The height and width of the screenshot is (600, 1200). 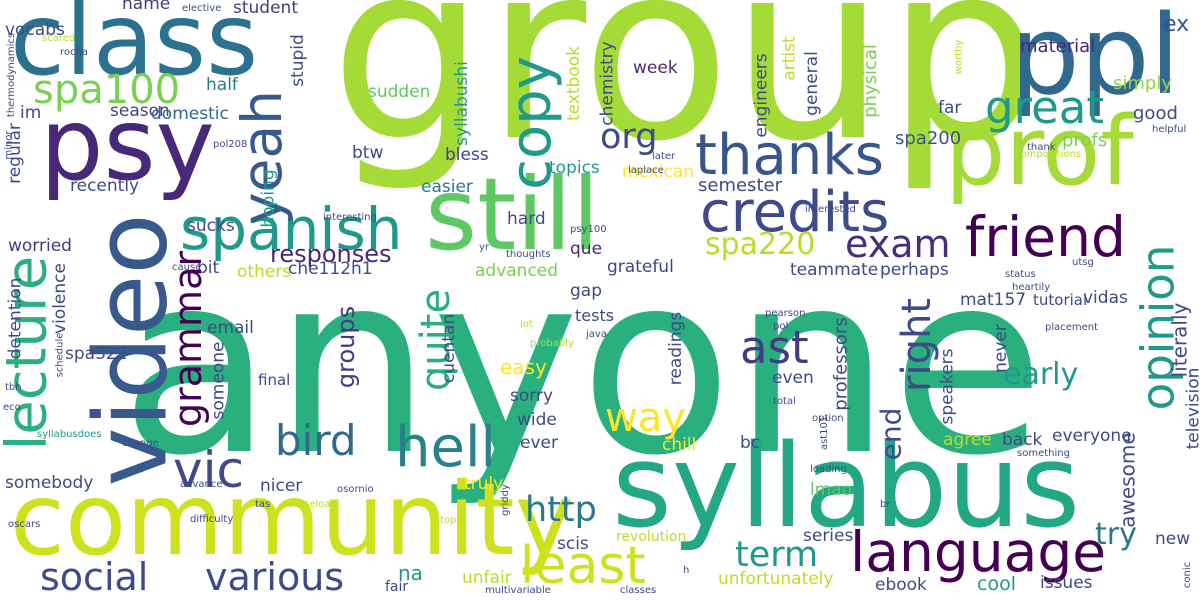 What do you see at coordinates (891, 434) in the screenshot?
I see `word-end: end` at bounding box center [891, 434].